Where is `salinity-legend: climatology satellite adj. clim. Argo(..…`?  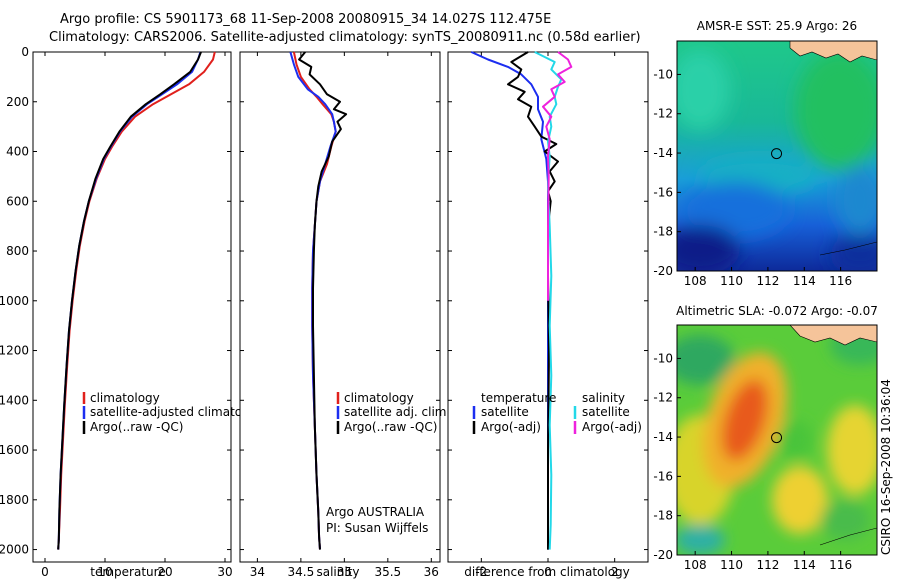 salinity-legend: climatology satellite adj. clim. Argo(..… is located at coordinates (393, 412).